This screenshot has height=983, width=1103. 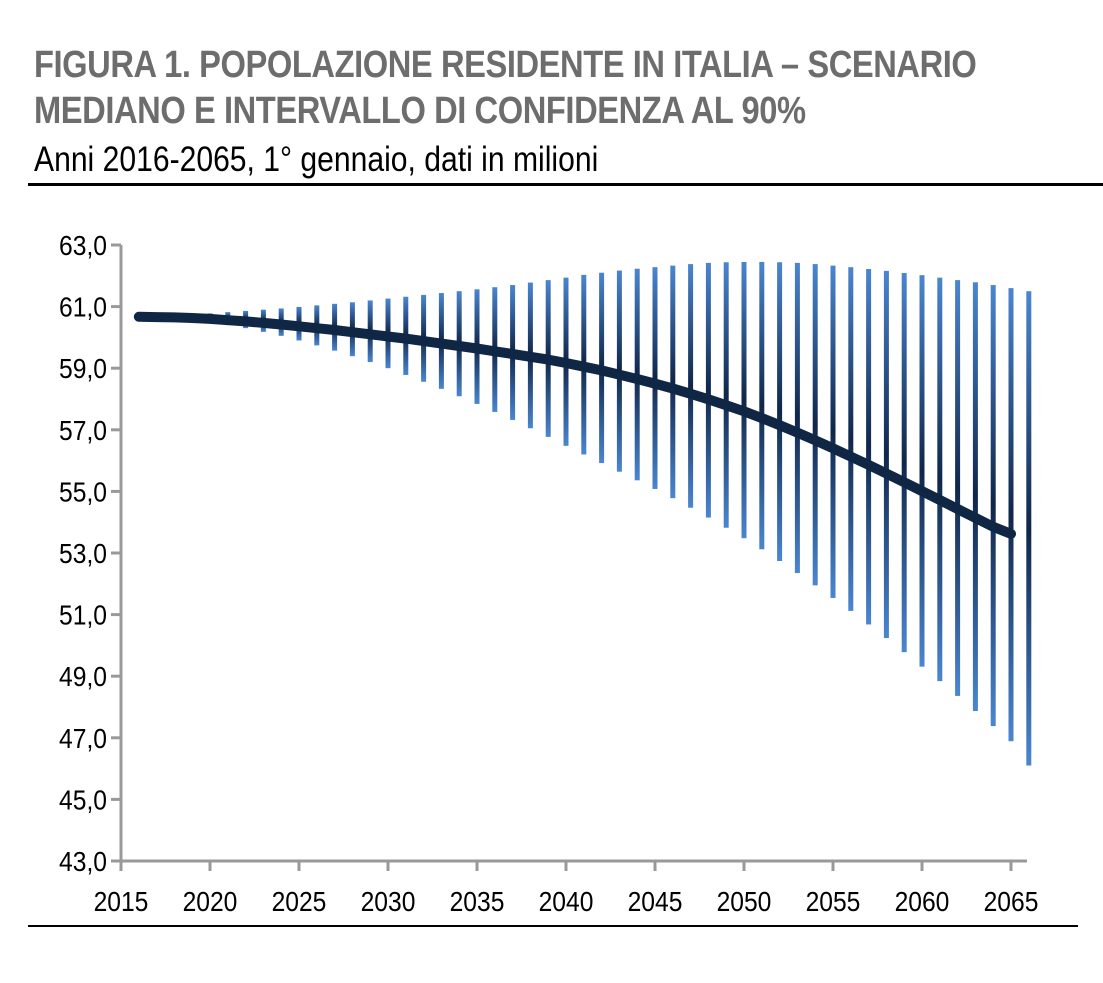 I want to click on y-tick-label: 53,0, so click(x=83, y=554).